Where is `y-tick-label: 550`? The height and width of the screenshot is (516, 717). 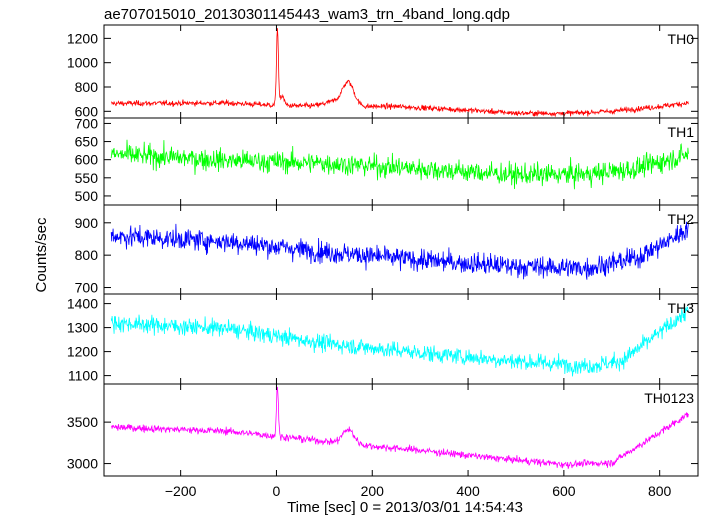 y-tick-label: 550 is located at coordinates (87, 178).